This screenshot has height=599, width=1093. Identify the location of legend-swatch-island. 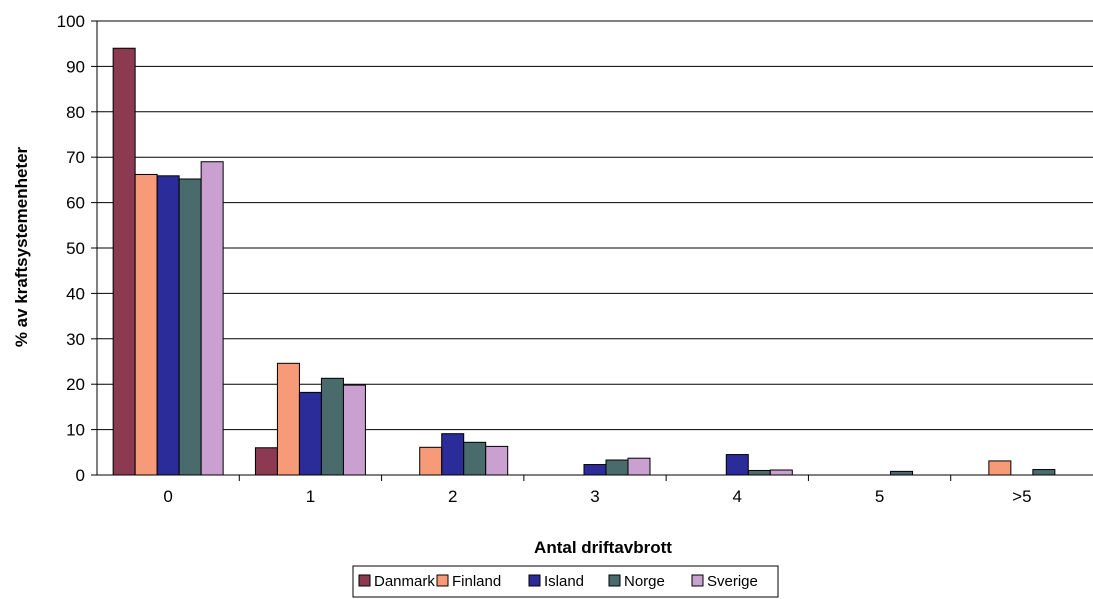
(534, 580).